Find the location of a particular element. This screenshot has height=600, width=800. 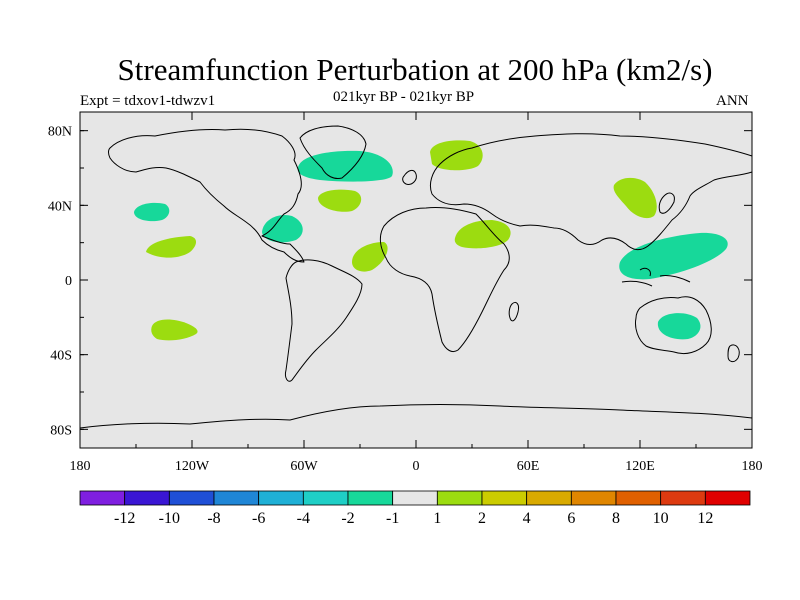

anomaly-patch-west-pacific is located at coordinates (673, 256).